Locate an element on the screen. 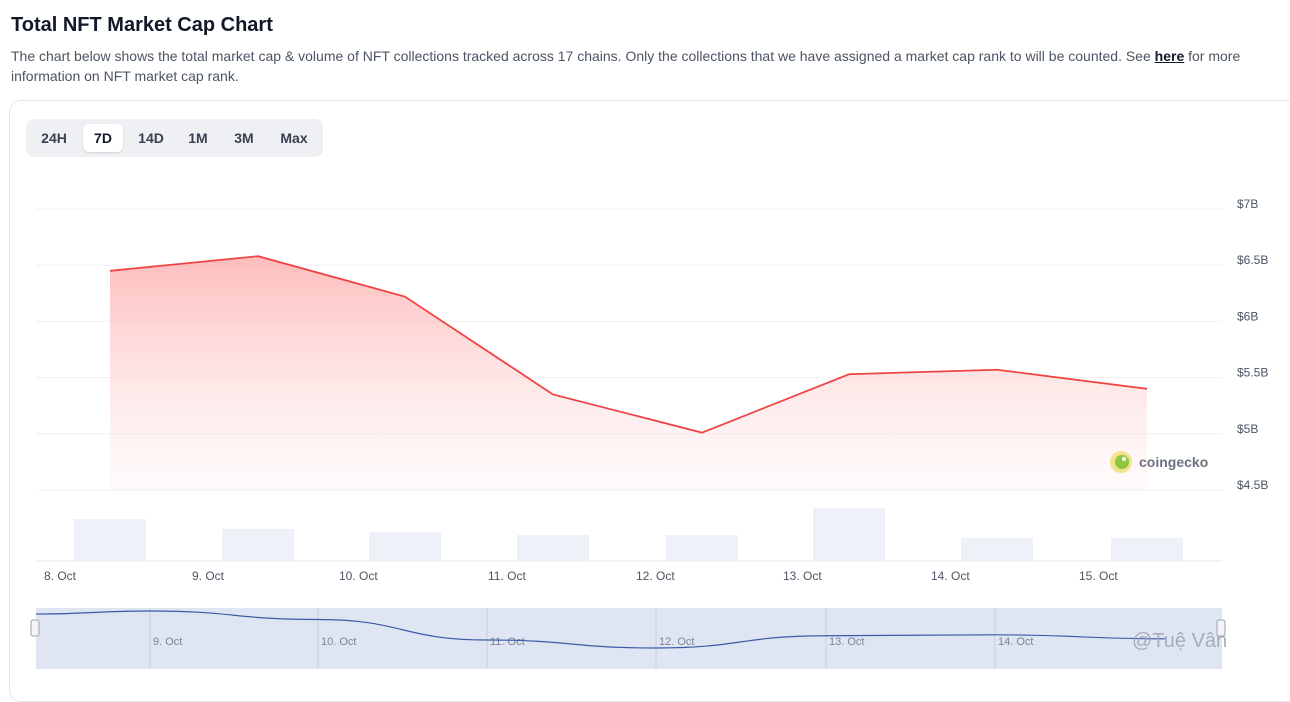 The width and height of the screenshot is (1290, 702). gecko-logo-inner is located at coordinates (1122, 462).